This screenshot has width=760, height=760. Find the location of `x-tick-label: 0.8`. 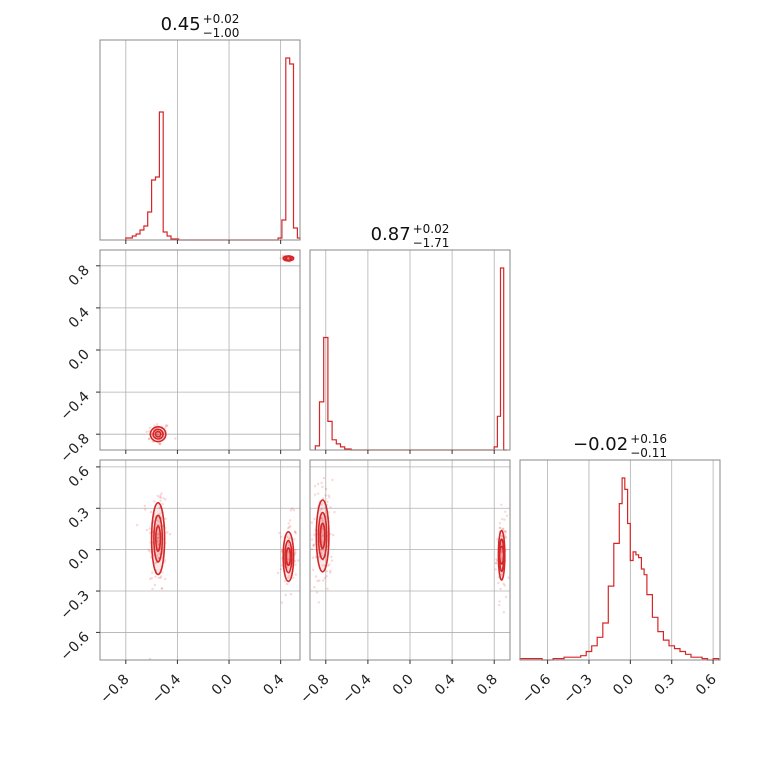

x-tick-label: 0.8 is located at coordinates (487, 685).